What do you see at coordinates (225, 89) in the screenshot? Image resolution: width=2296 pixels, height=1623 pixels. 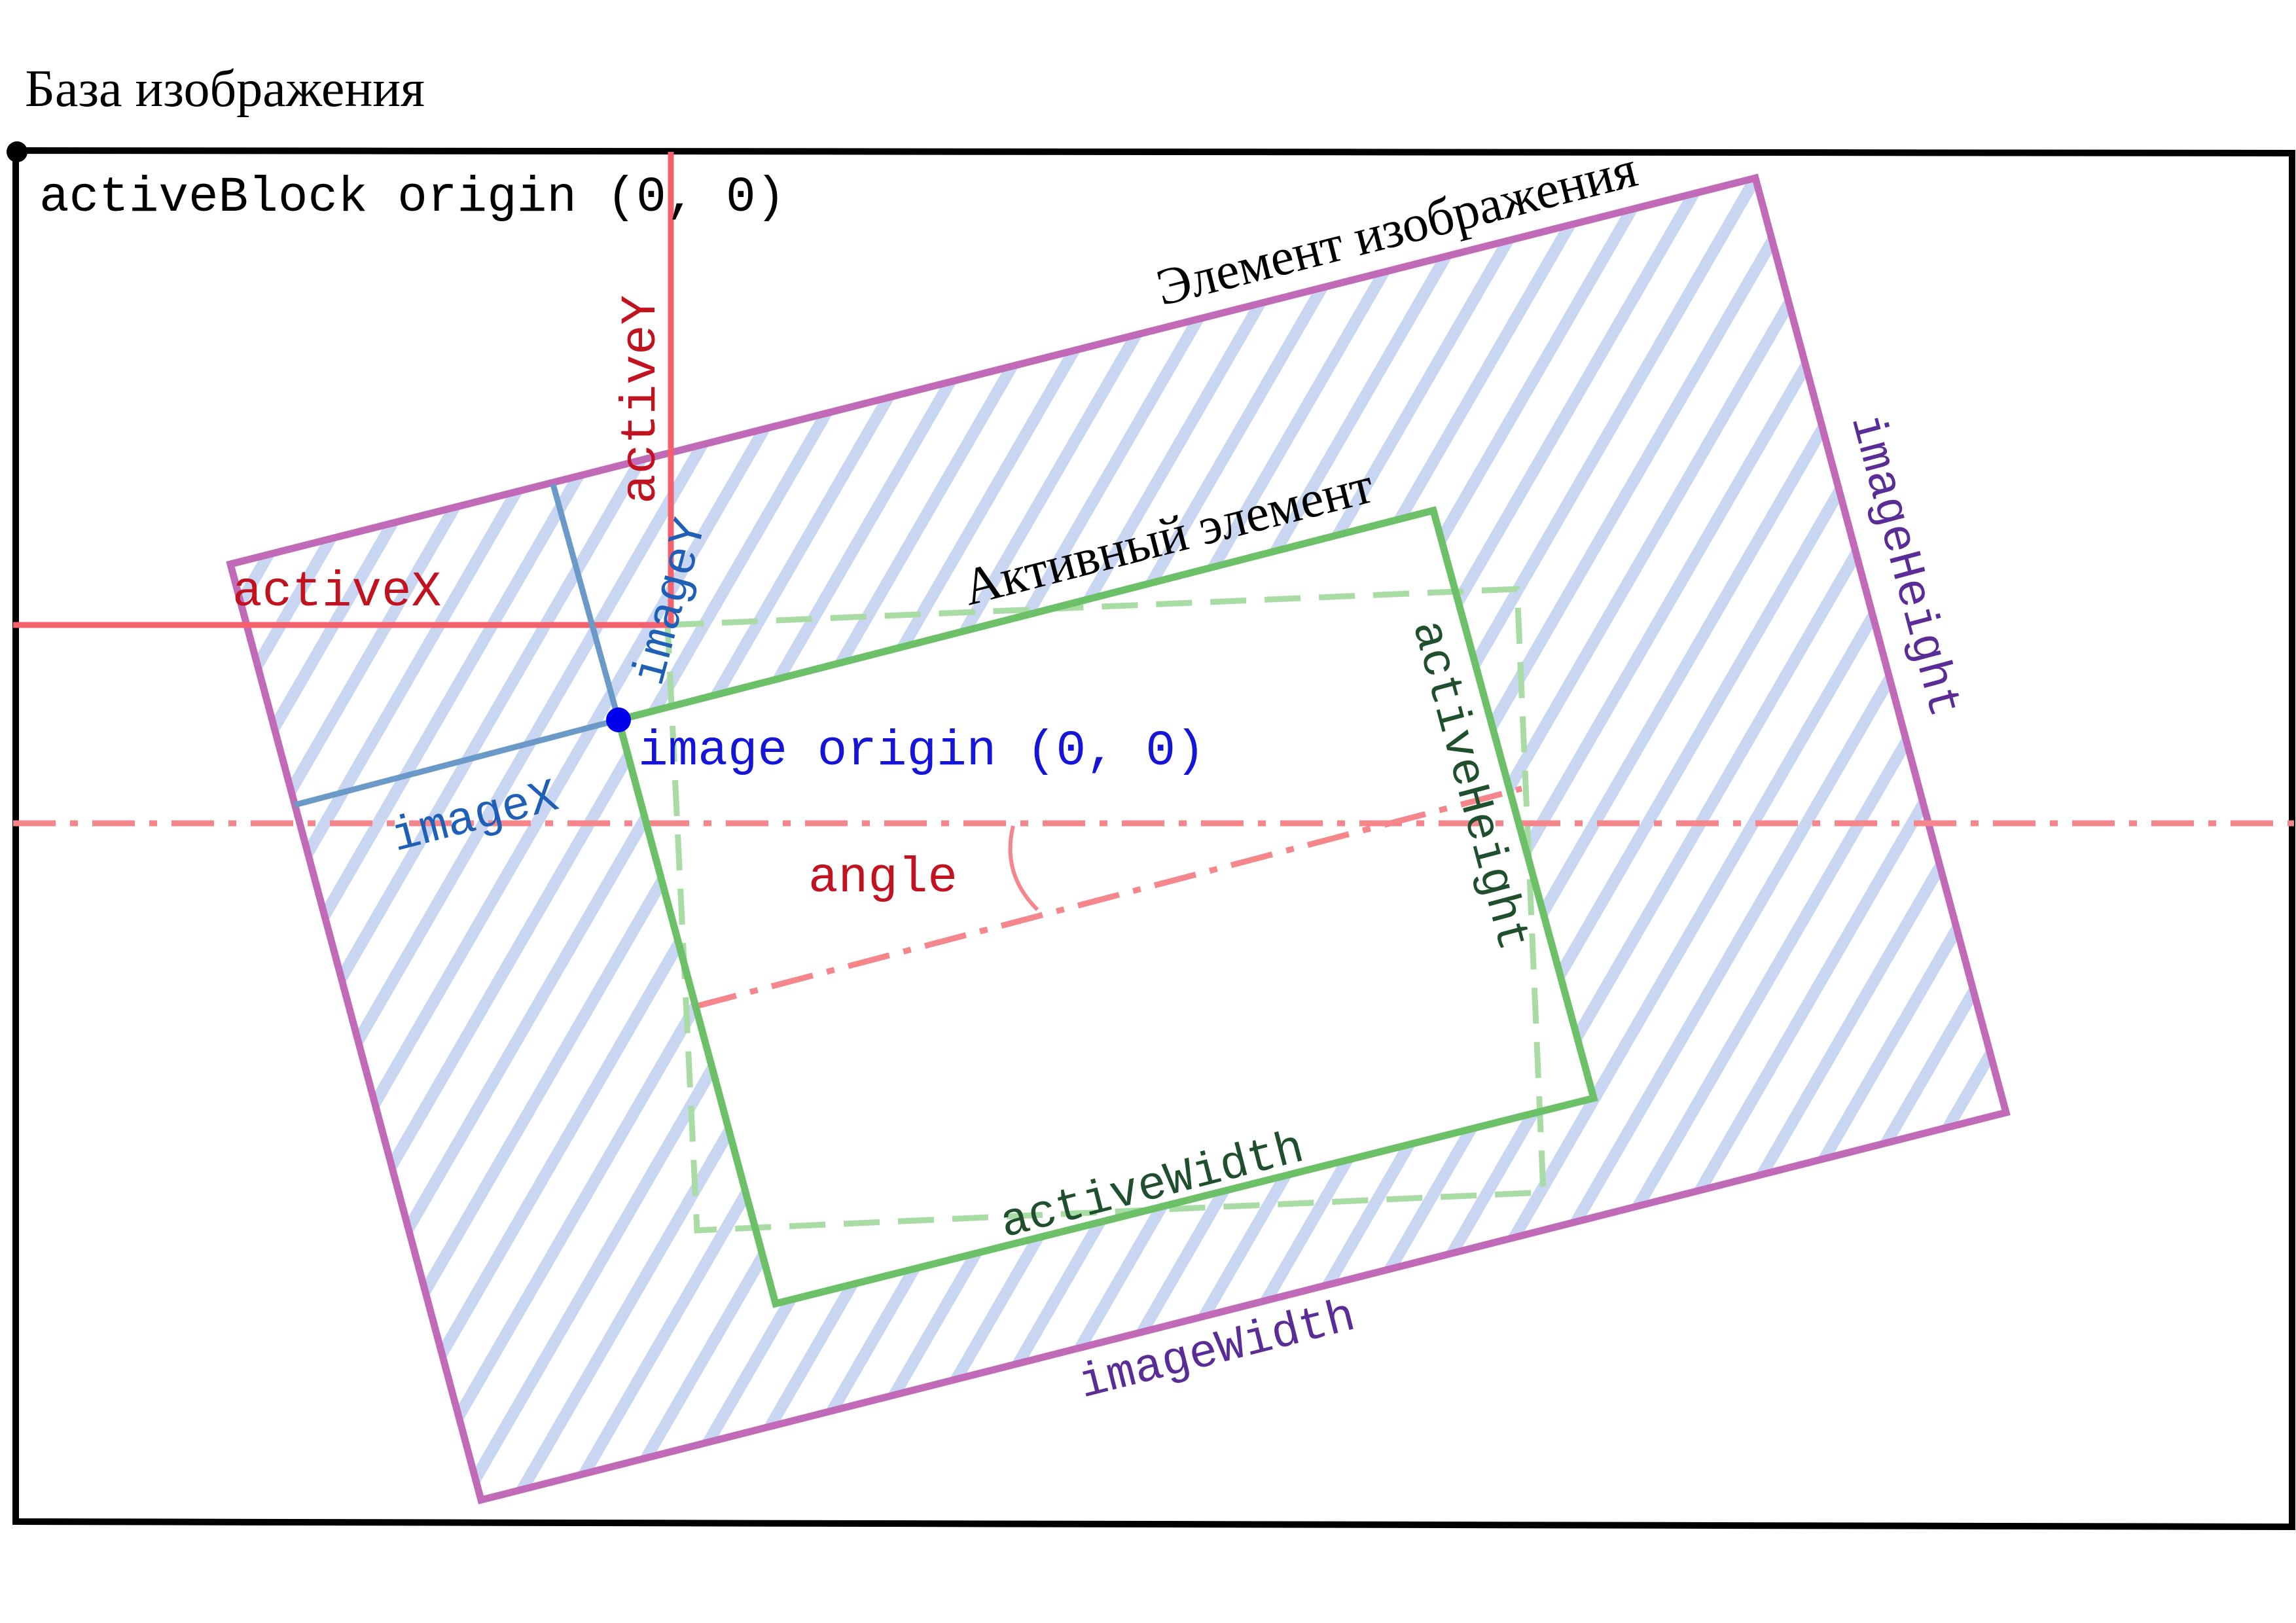 I see `diagram-title: База изображения` at bounding box center [225, 89].